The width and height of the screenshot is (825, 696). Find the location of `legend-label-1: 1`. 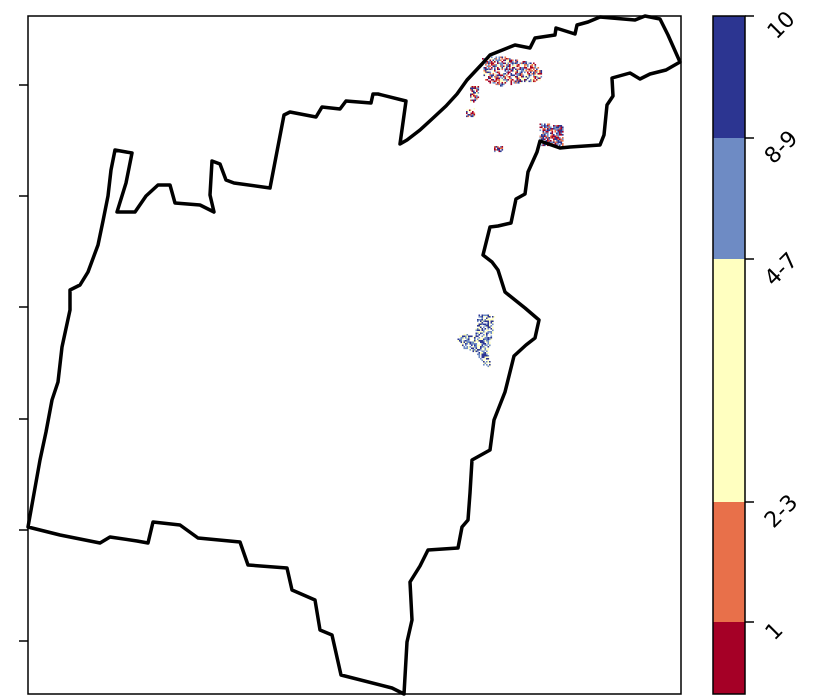

legend-label-1: 1 is located at coordinates (775, 632).